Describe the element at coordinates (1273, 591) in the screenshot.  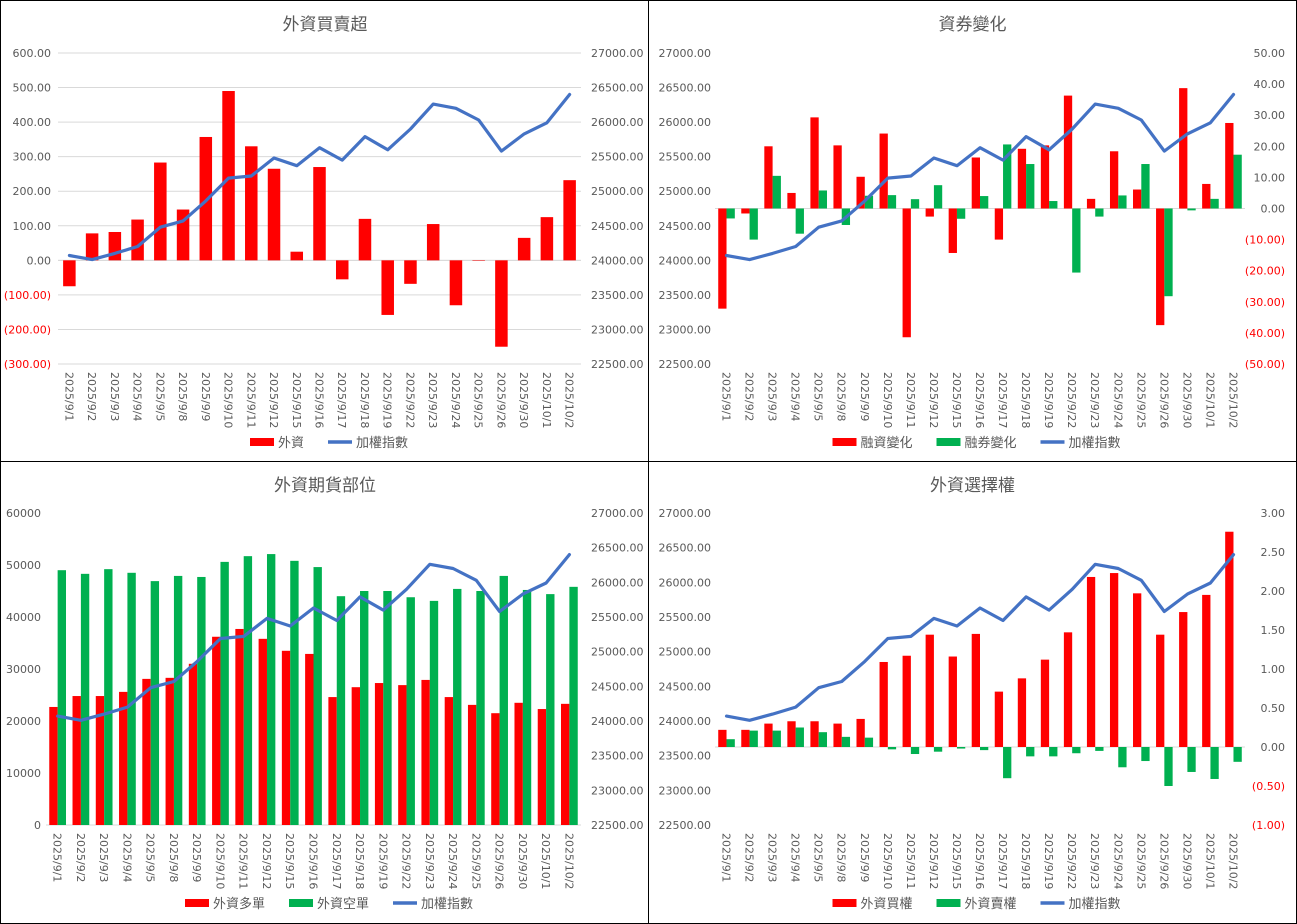
I see `right-axis-tick-label: 2.00` at that location.